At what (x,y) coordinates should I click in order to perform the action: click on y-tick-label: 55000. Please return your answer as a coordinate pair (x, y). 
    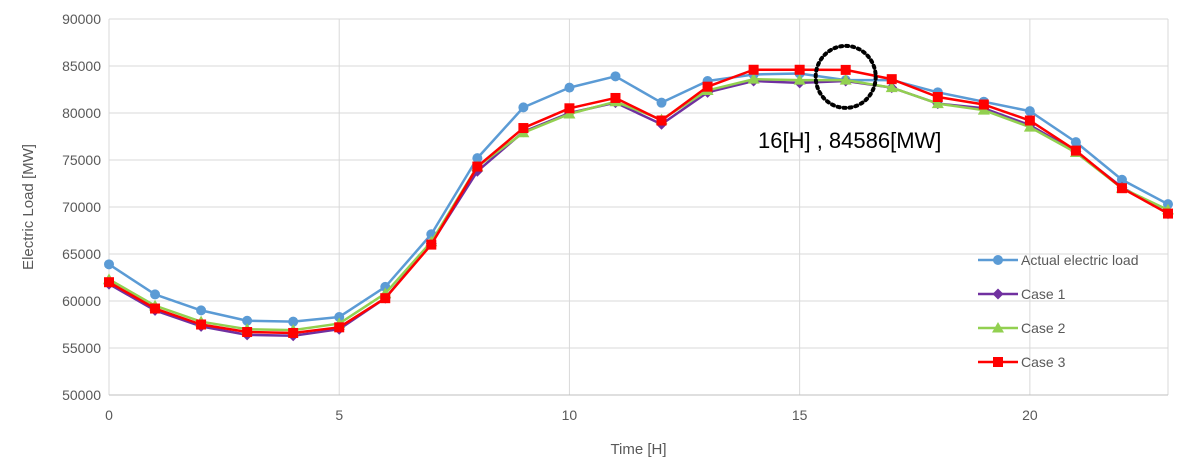
    Looking at the image, I should click on (81, 348).